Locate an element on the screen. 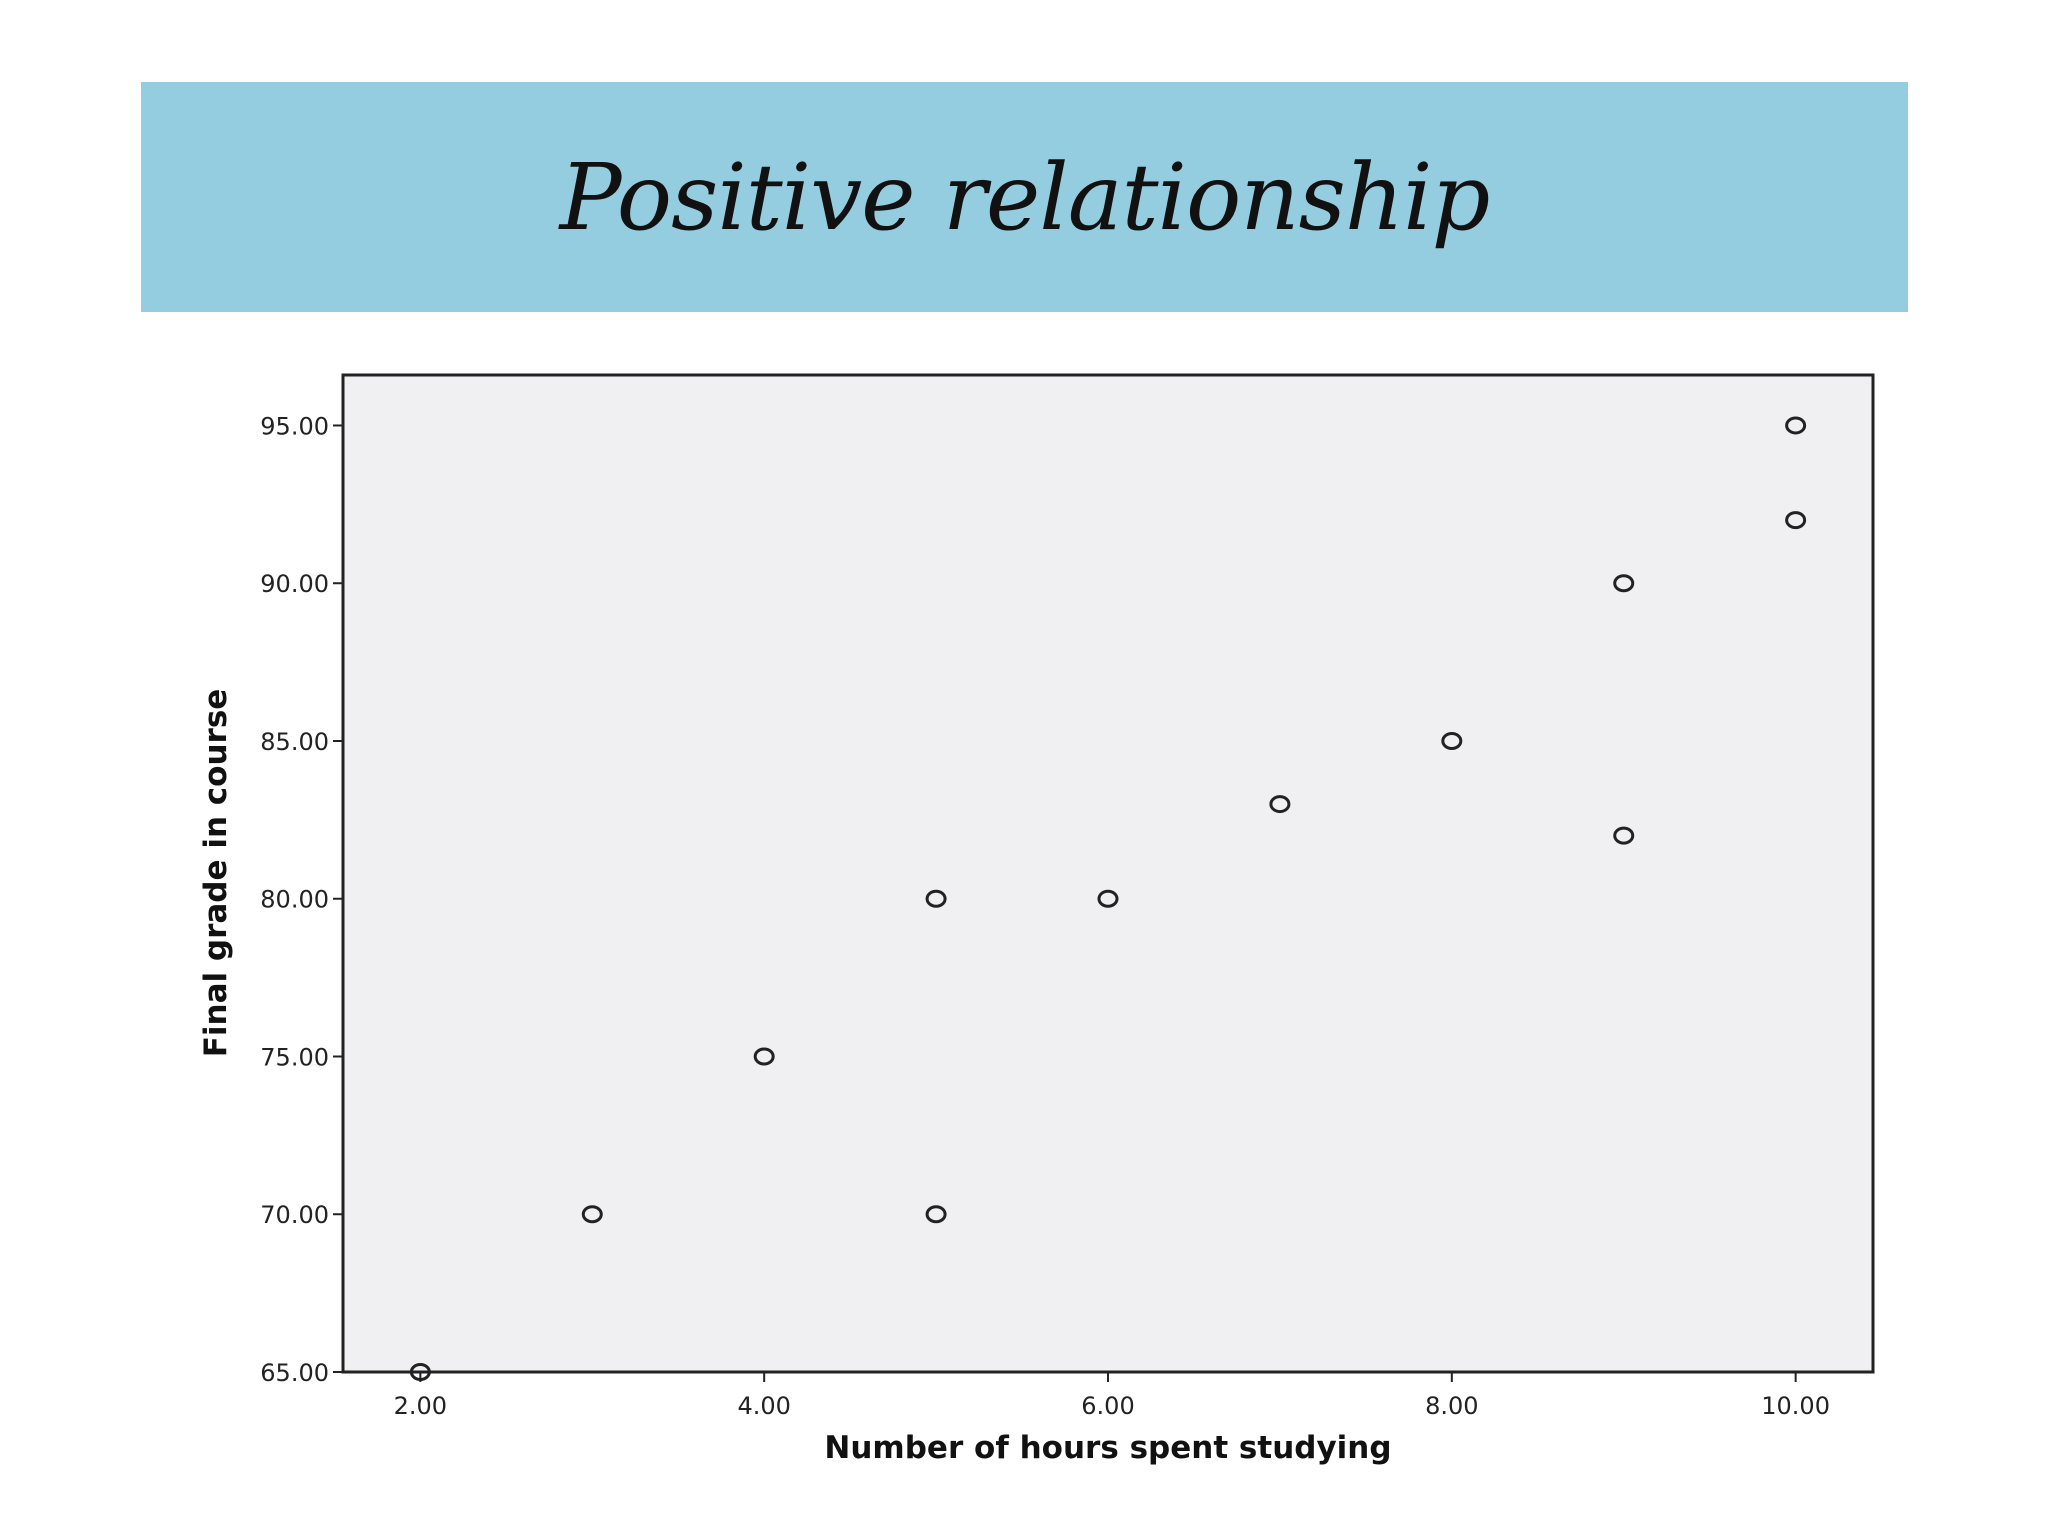 This screenshot has width=2048, height=1540. y-axis-label: Final grade in course is located at coordinates (216, 873).